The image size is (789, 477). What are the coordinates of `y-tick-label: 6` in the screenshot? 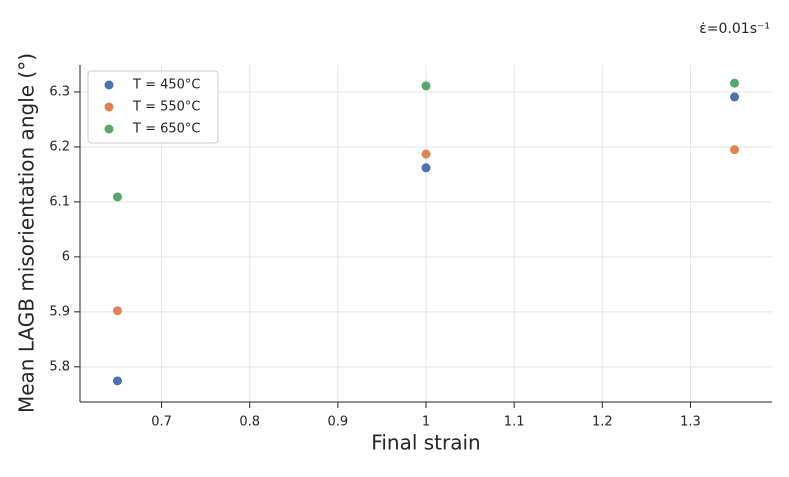 It's located at (66, 256).